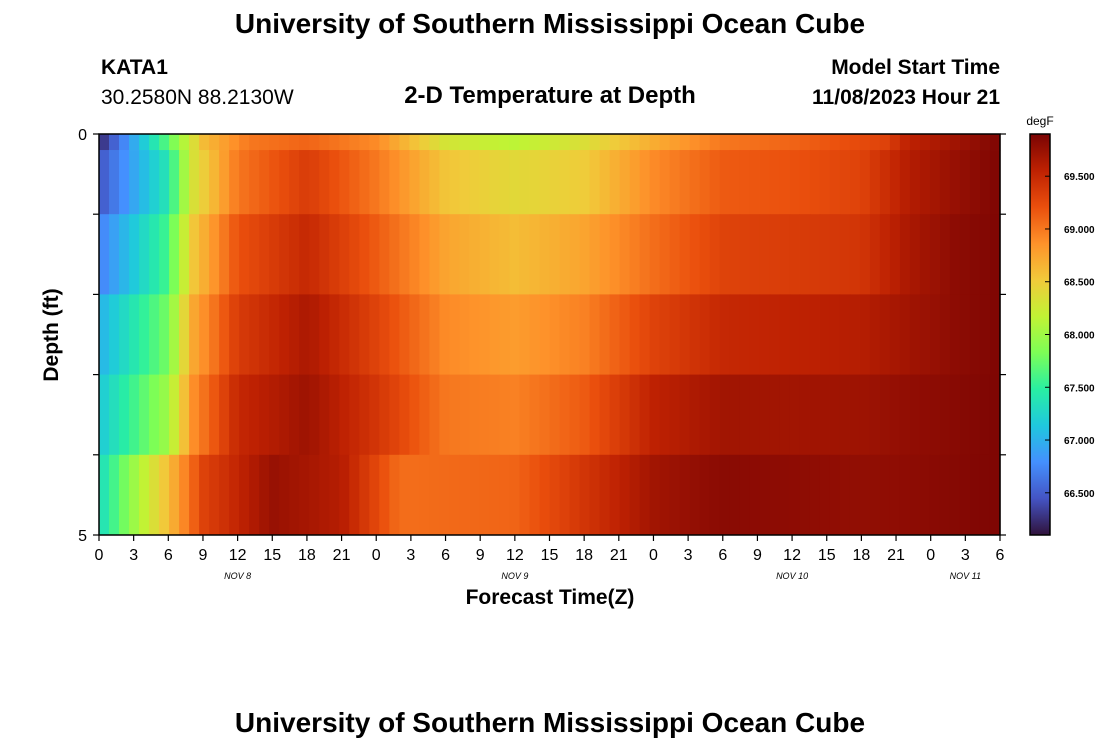  Describe the element at coordinates (550, 597) in the screenshot. I see `x-axis-label: Forecast Time(Z)` at that location.